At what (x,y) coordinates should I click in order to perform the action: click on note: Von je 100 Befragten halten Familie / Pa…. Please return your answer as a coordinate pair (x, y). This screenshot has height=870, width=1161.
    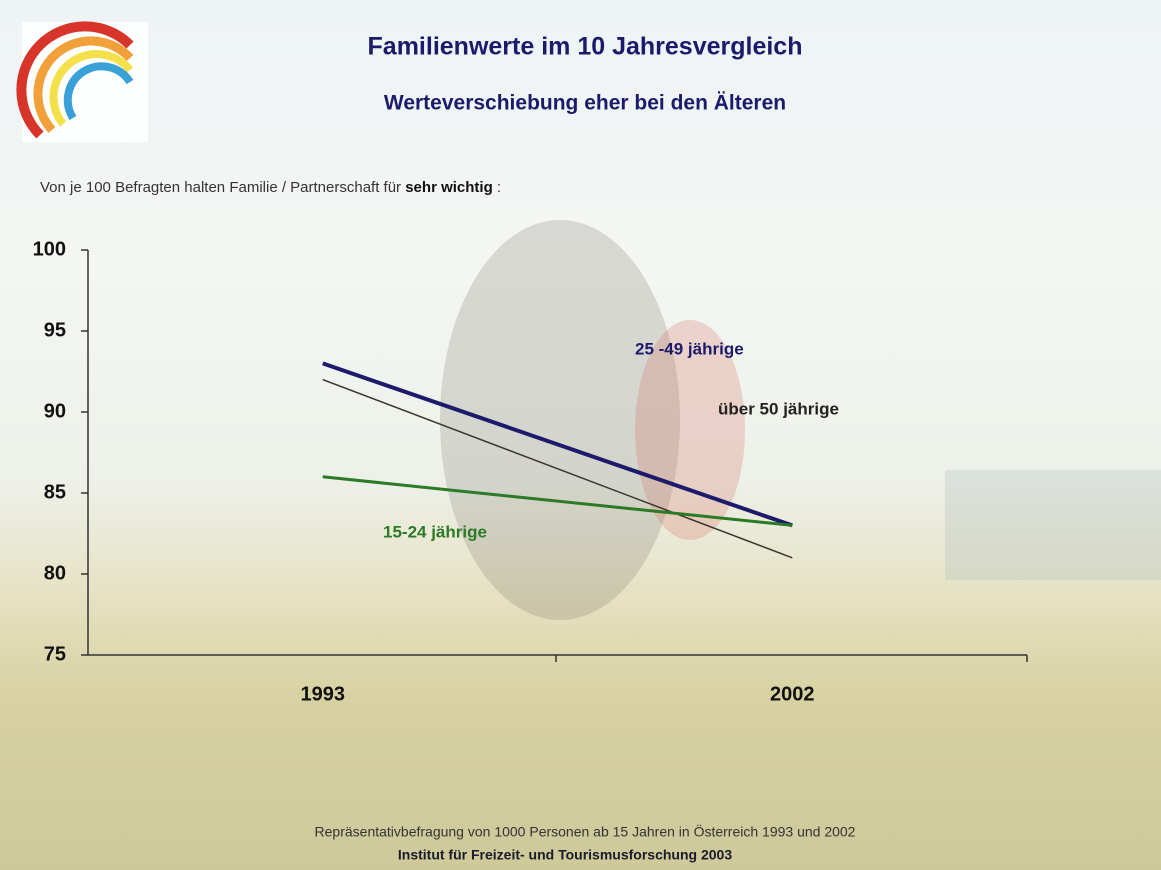
    Looking at the image, I should click on (270, 187).